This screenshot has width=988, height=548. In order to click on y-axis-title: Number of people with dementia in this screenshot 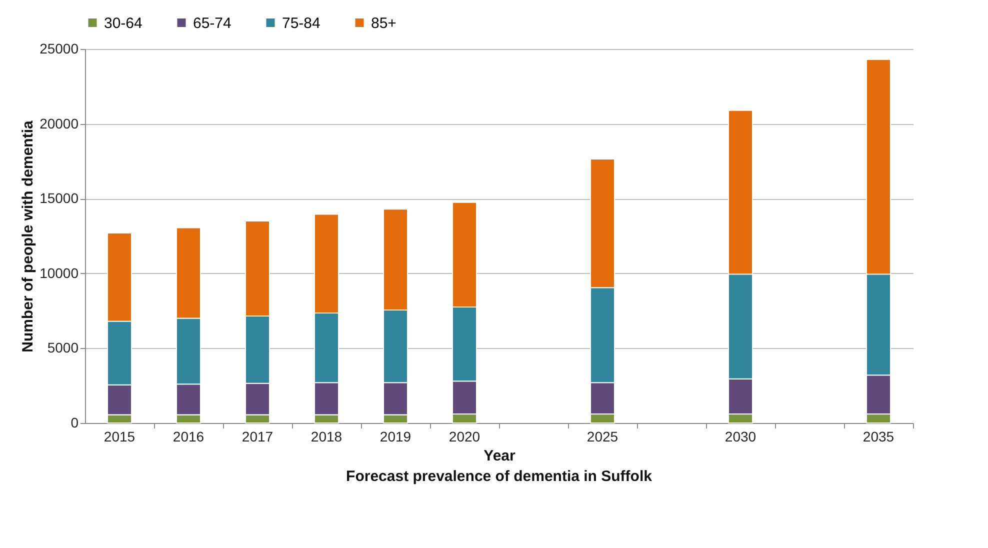, I will do `click(28, 236)`.